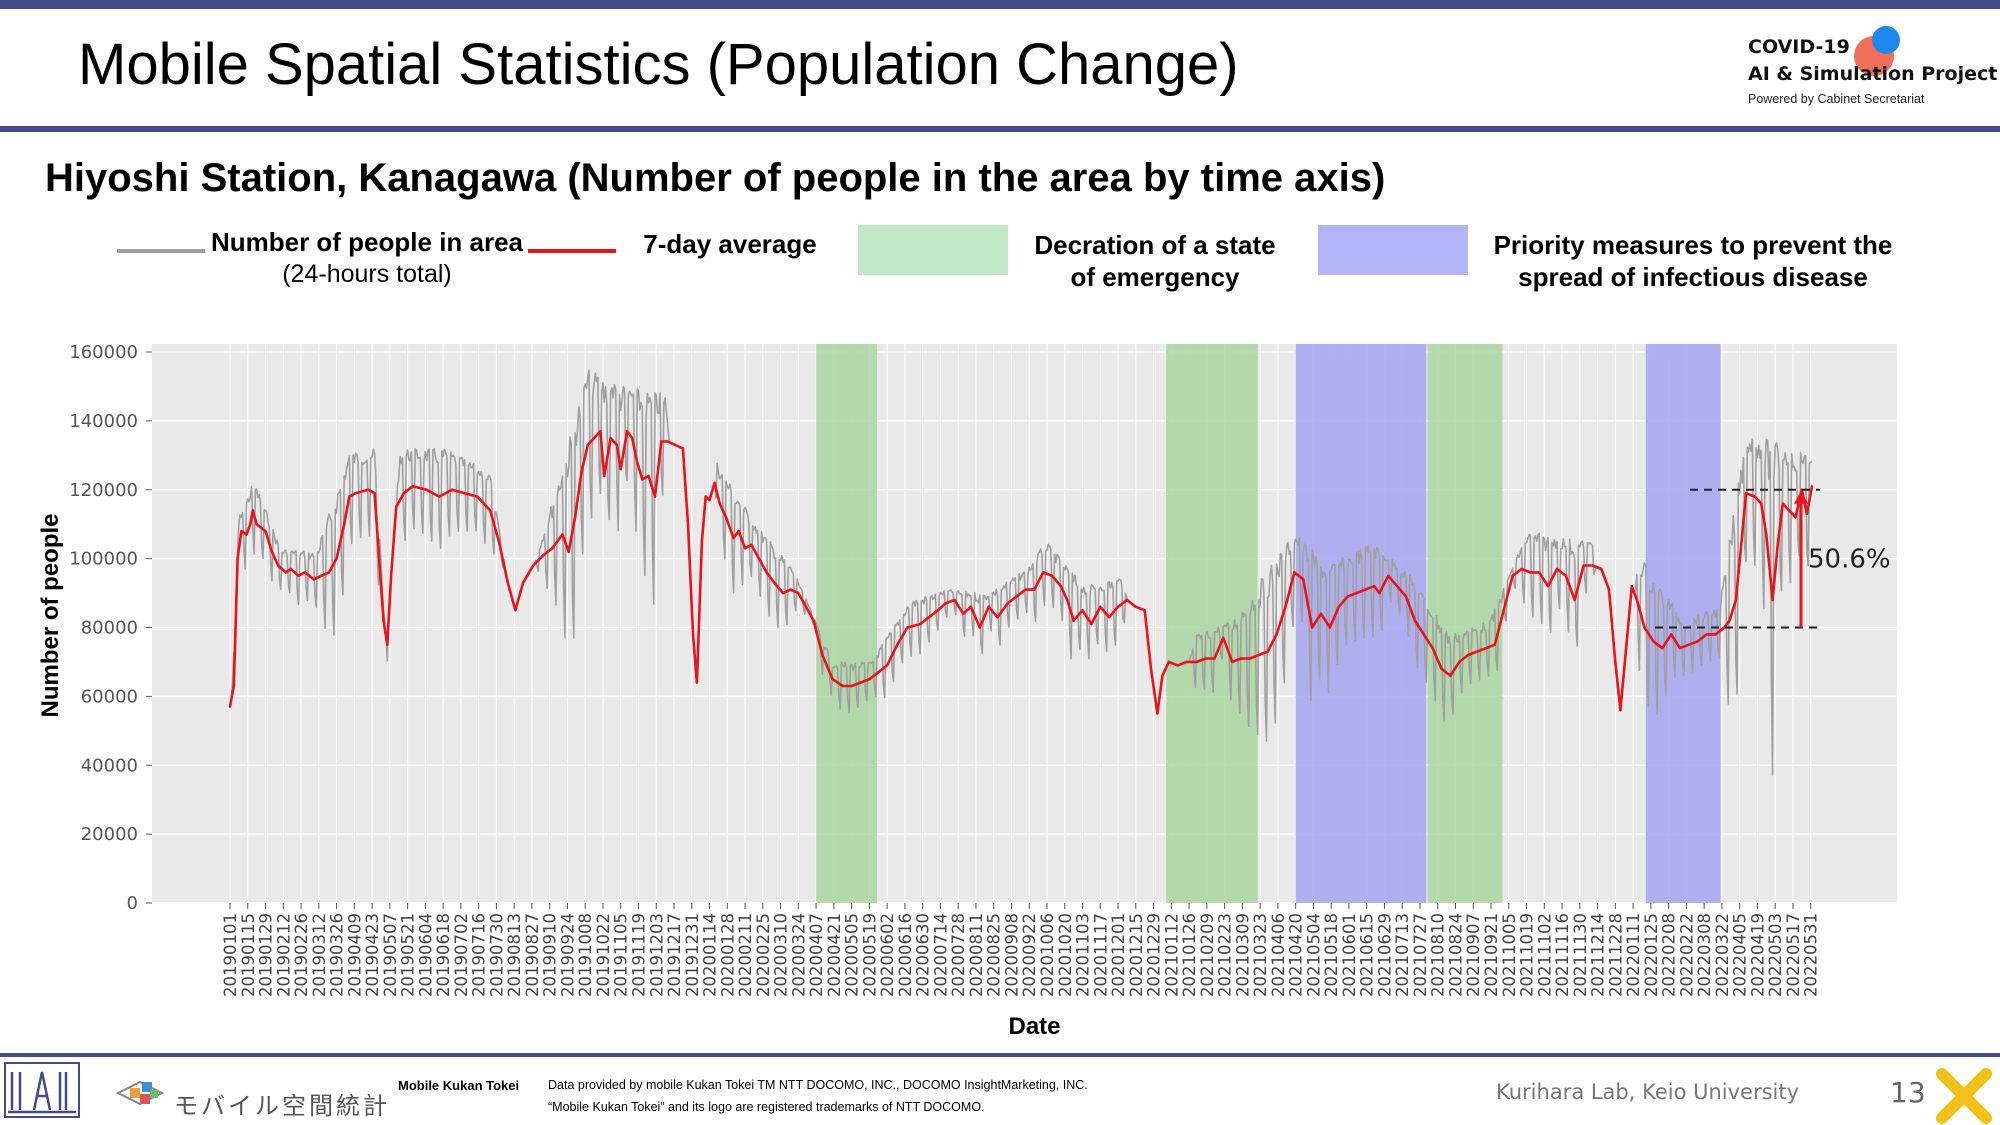 The width and height of the screenshot is (2000, 1125). What do you see at coordinates (1633, 955) in the screenshot?
I see `x-tick-label: 20220111` at bounding box center [1633, 955].